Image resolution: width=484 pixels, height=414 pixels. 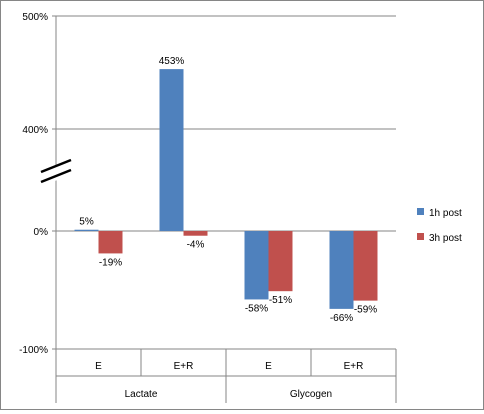 What do you see at coordinates (98, 366) in the screenshot?
I see `x-category-label-0: E` at bounding box center [98, 366].